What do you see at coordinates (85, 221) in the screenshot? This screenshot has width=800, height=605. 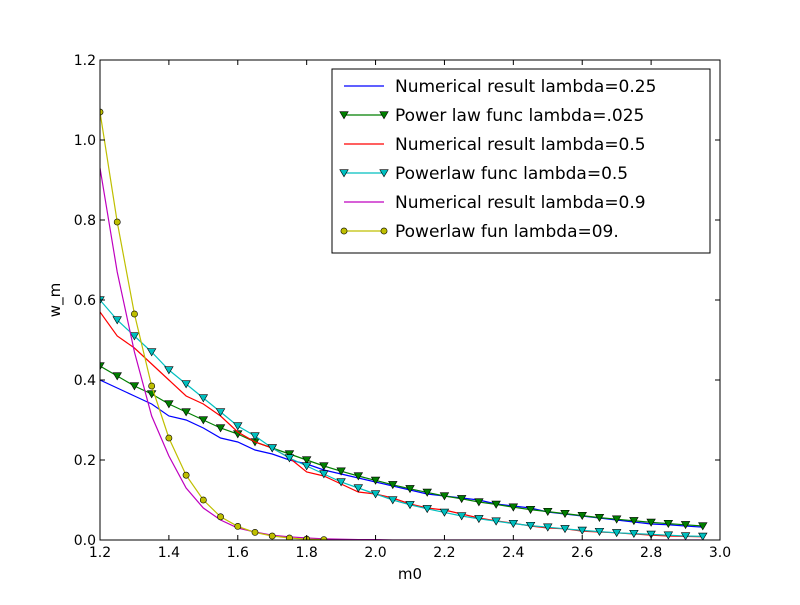 I see `y-tick-label: 0.8` at bounding box center [85, 221].